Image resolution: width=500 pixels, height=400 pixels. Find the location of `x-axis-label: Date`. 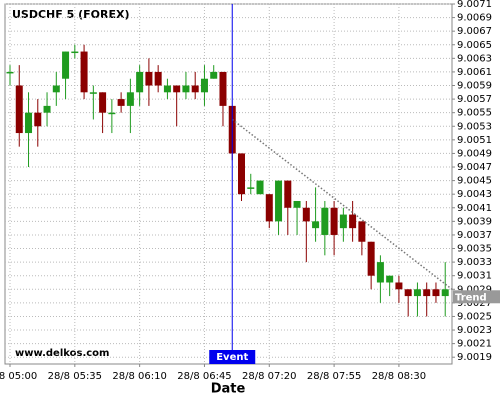

x-axis-label: Date is located at coordinates (228, 389).